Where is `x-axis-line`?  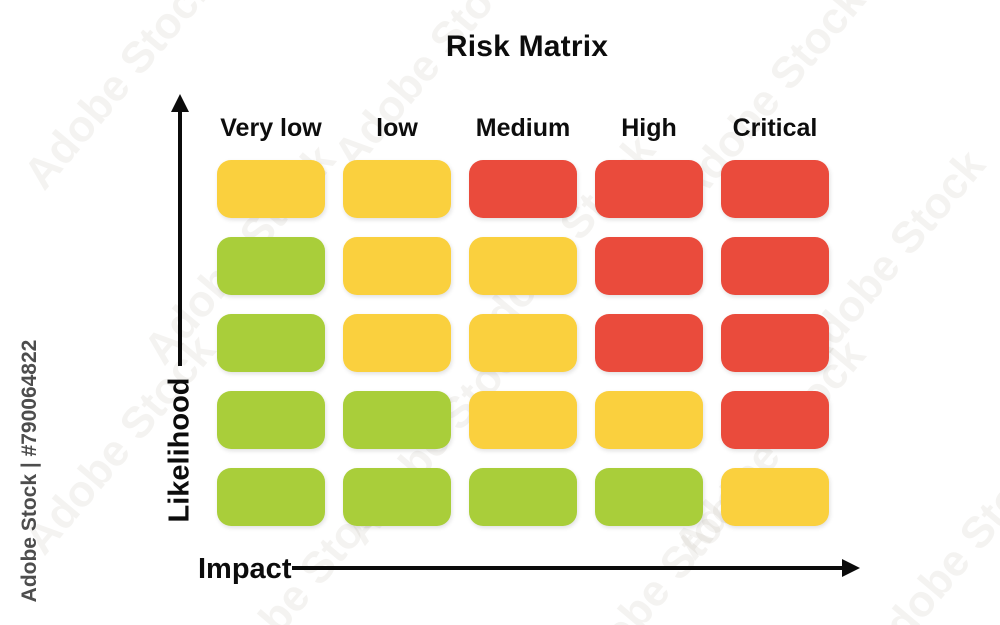
x-axis-line is located at coordinates (568, 568).